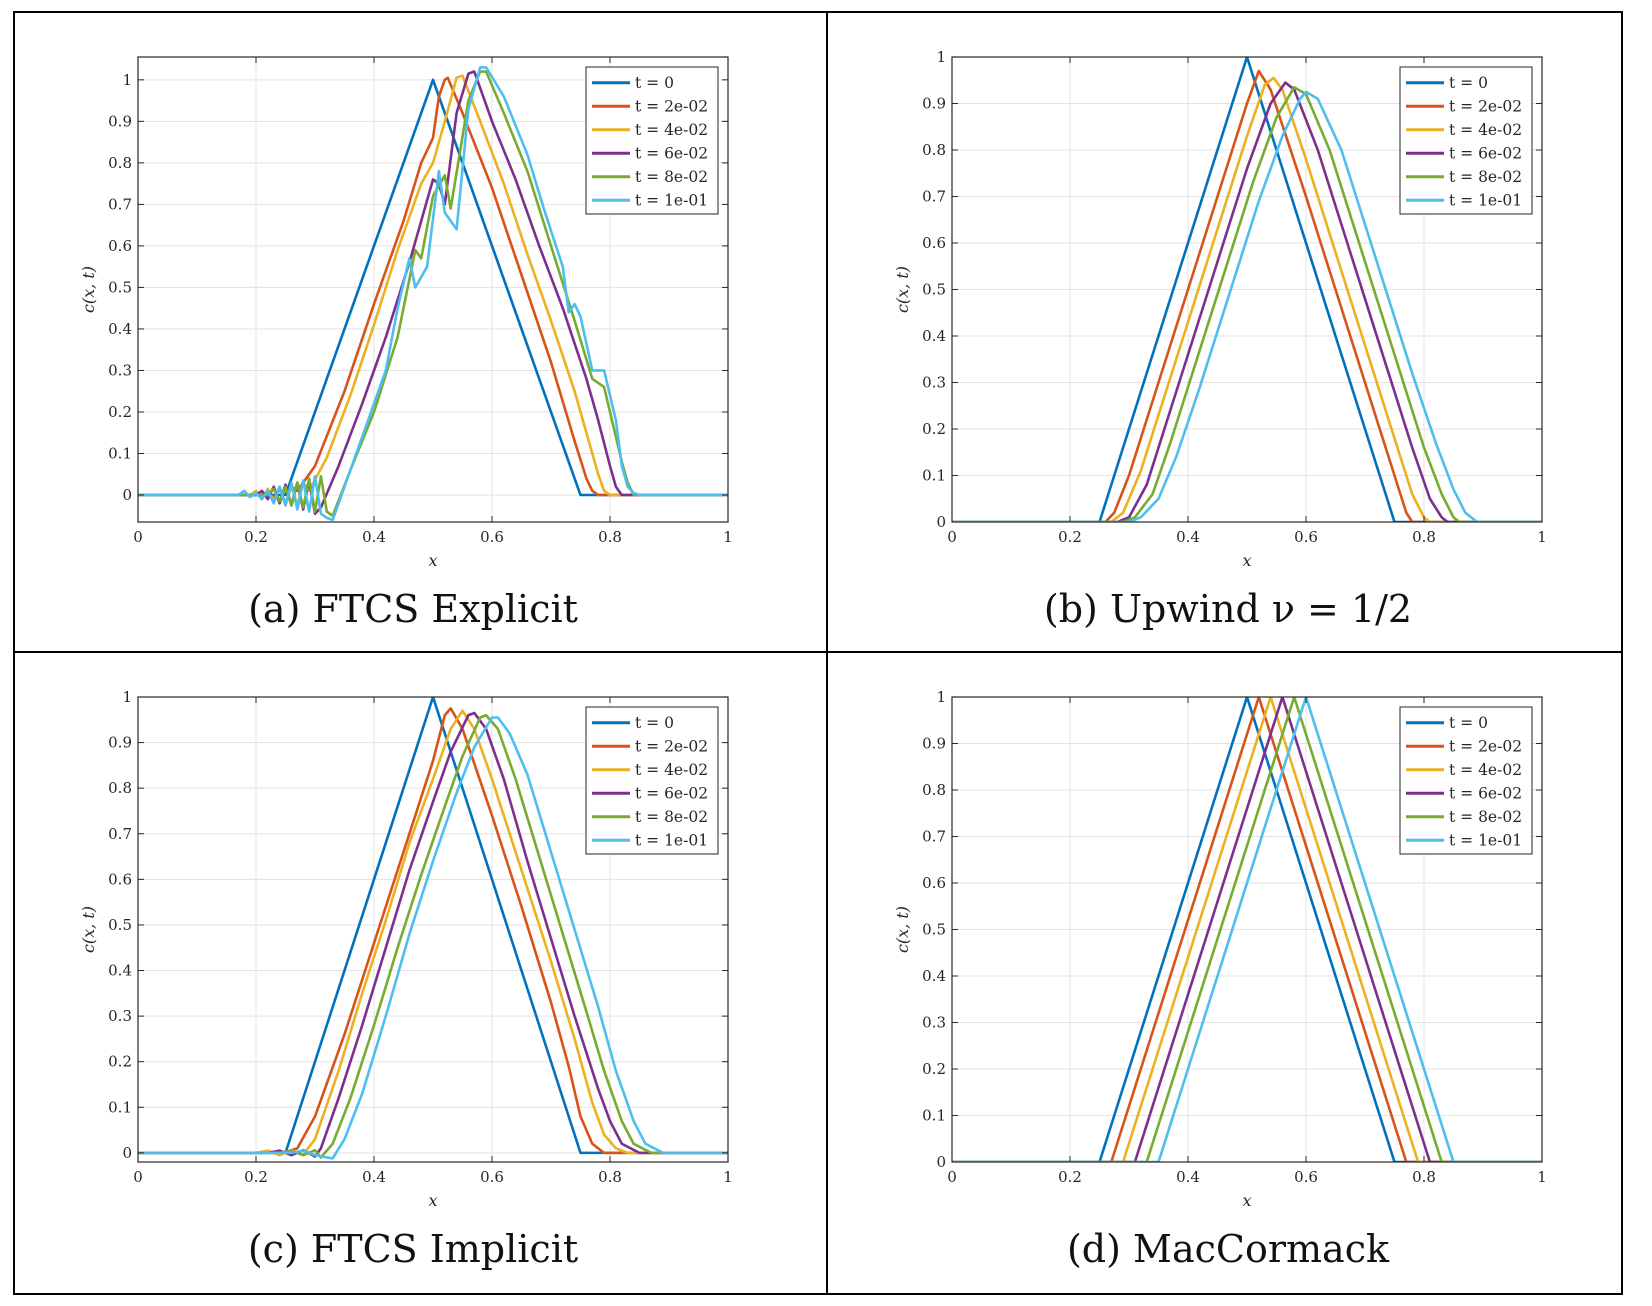 The width and height of the screenshot is (1652, 1306). What do you see at coordinates (671, 793) in the screenshot?
I see `legend-entry: t = 6e-02` at bounding box center [671, 793].